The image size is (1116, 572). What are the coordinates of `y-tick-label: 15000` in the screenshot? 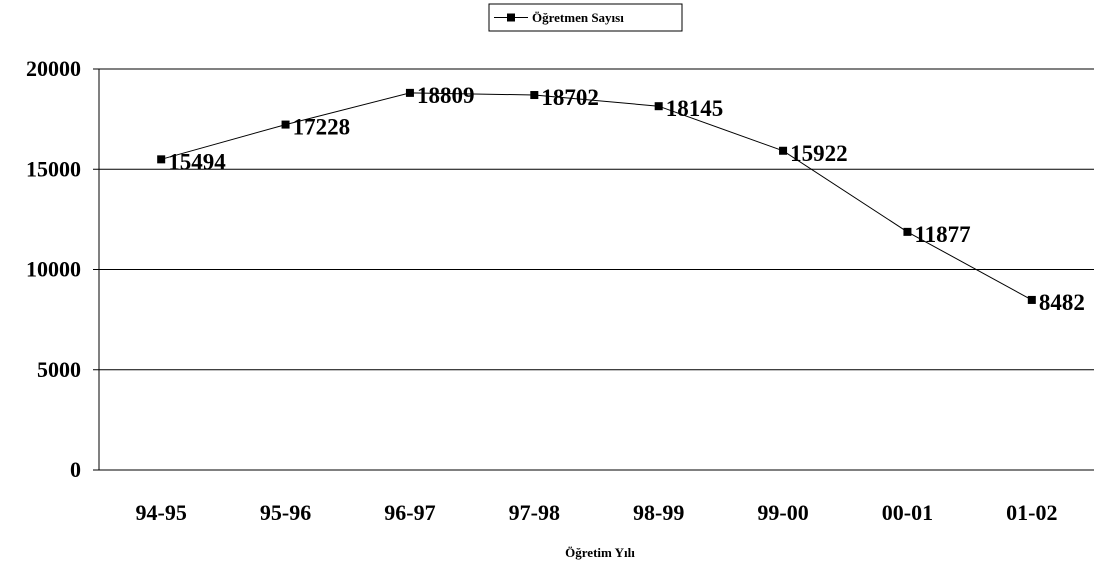 It's located at (53, 168).